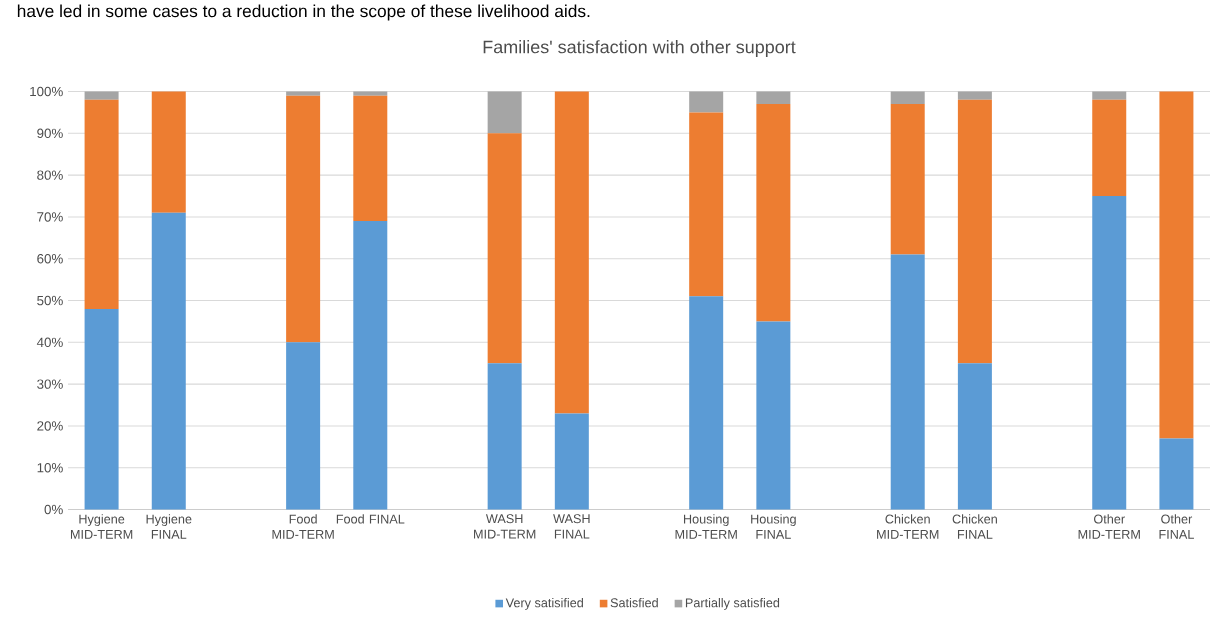 The height and width of the screenshot is (632, 1221). Describe the element at coordinates (101, 526) in the screenshot. I see `x-tick-label: Hygiene MID-TERM` at that location.